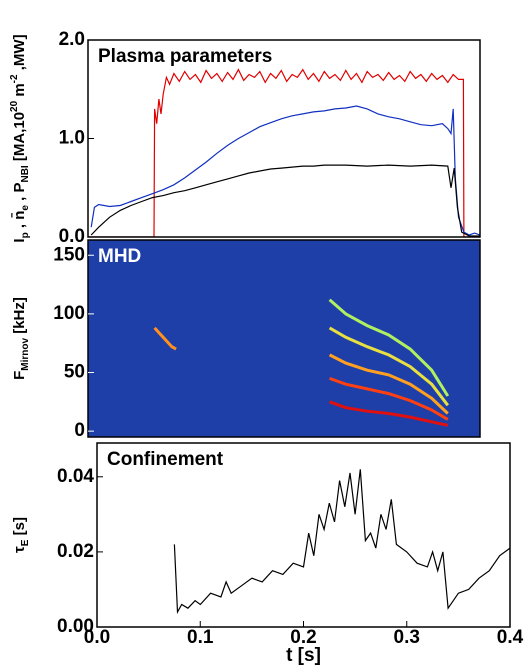 Image resolution: width=531 pixels, height=670 pixels. Describe the element at coordinates (75, 626) in the screenshot. I see `y-tick-label: 0.00` at that location.